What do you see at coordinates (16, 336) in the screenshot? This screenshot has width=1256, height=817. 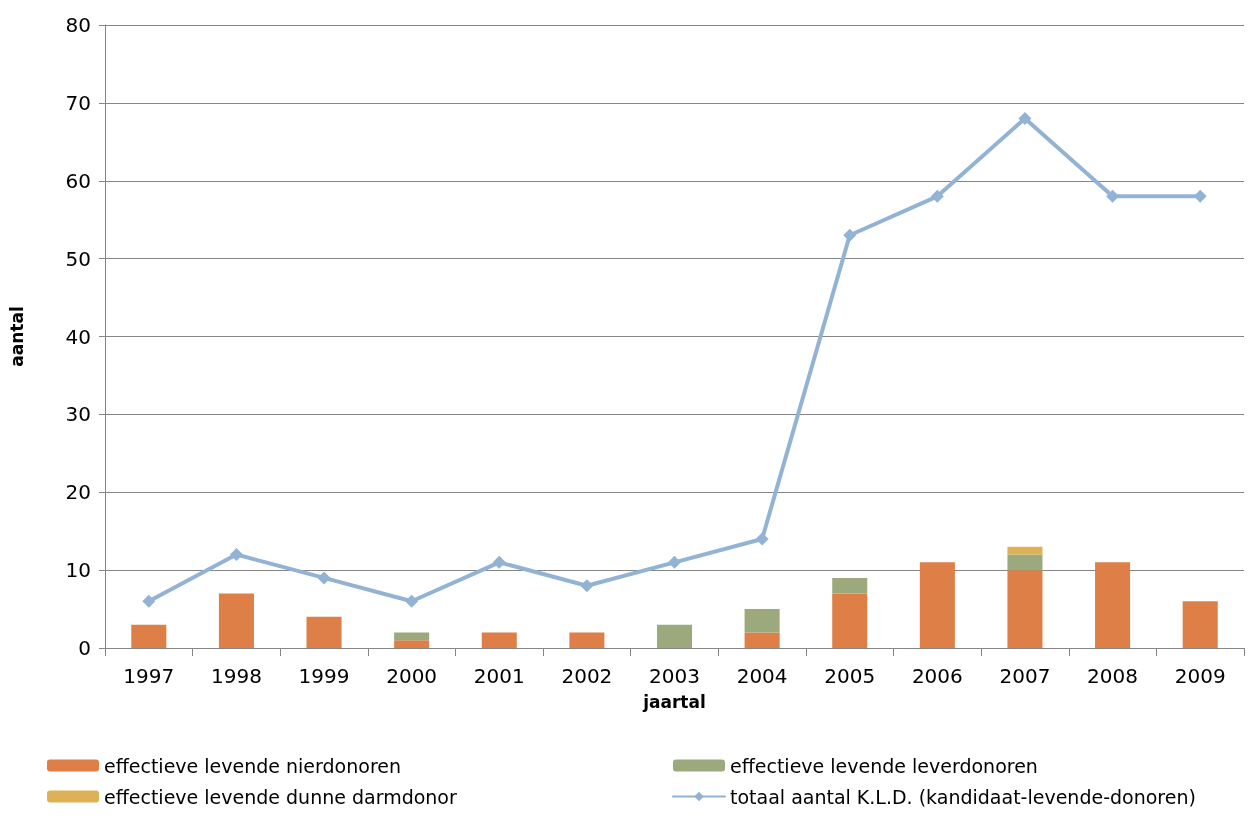 I see `y-axis-title: aantal` at bounding box center [16, 336].